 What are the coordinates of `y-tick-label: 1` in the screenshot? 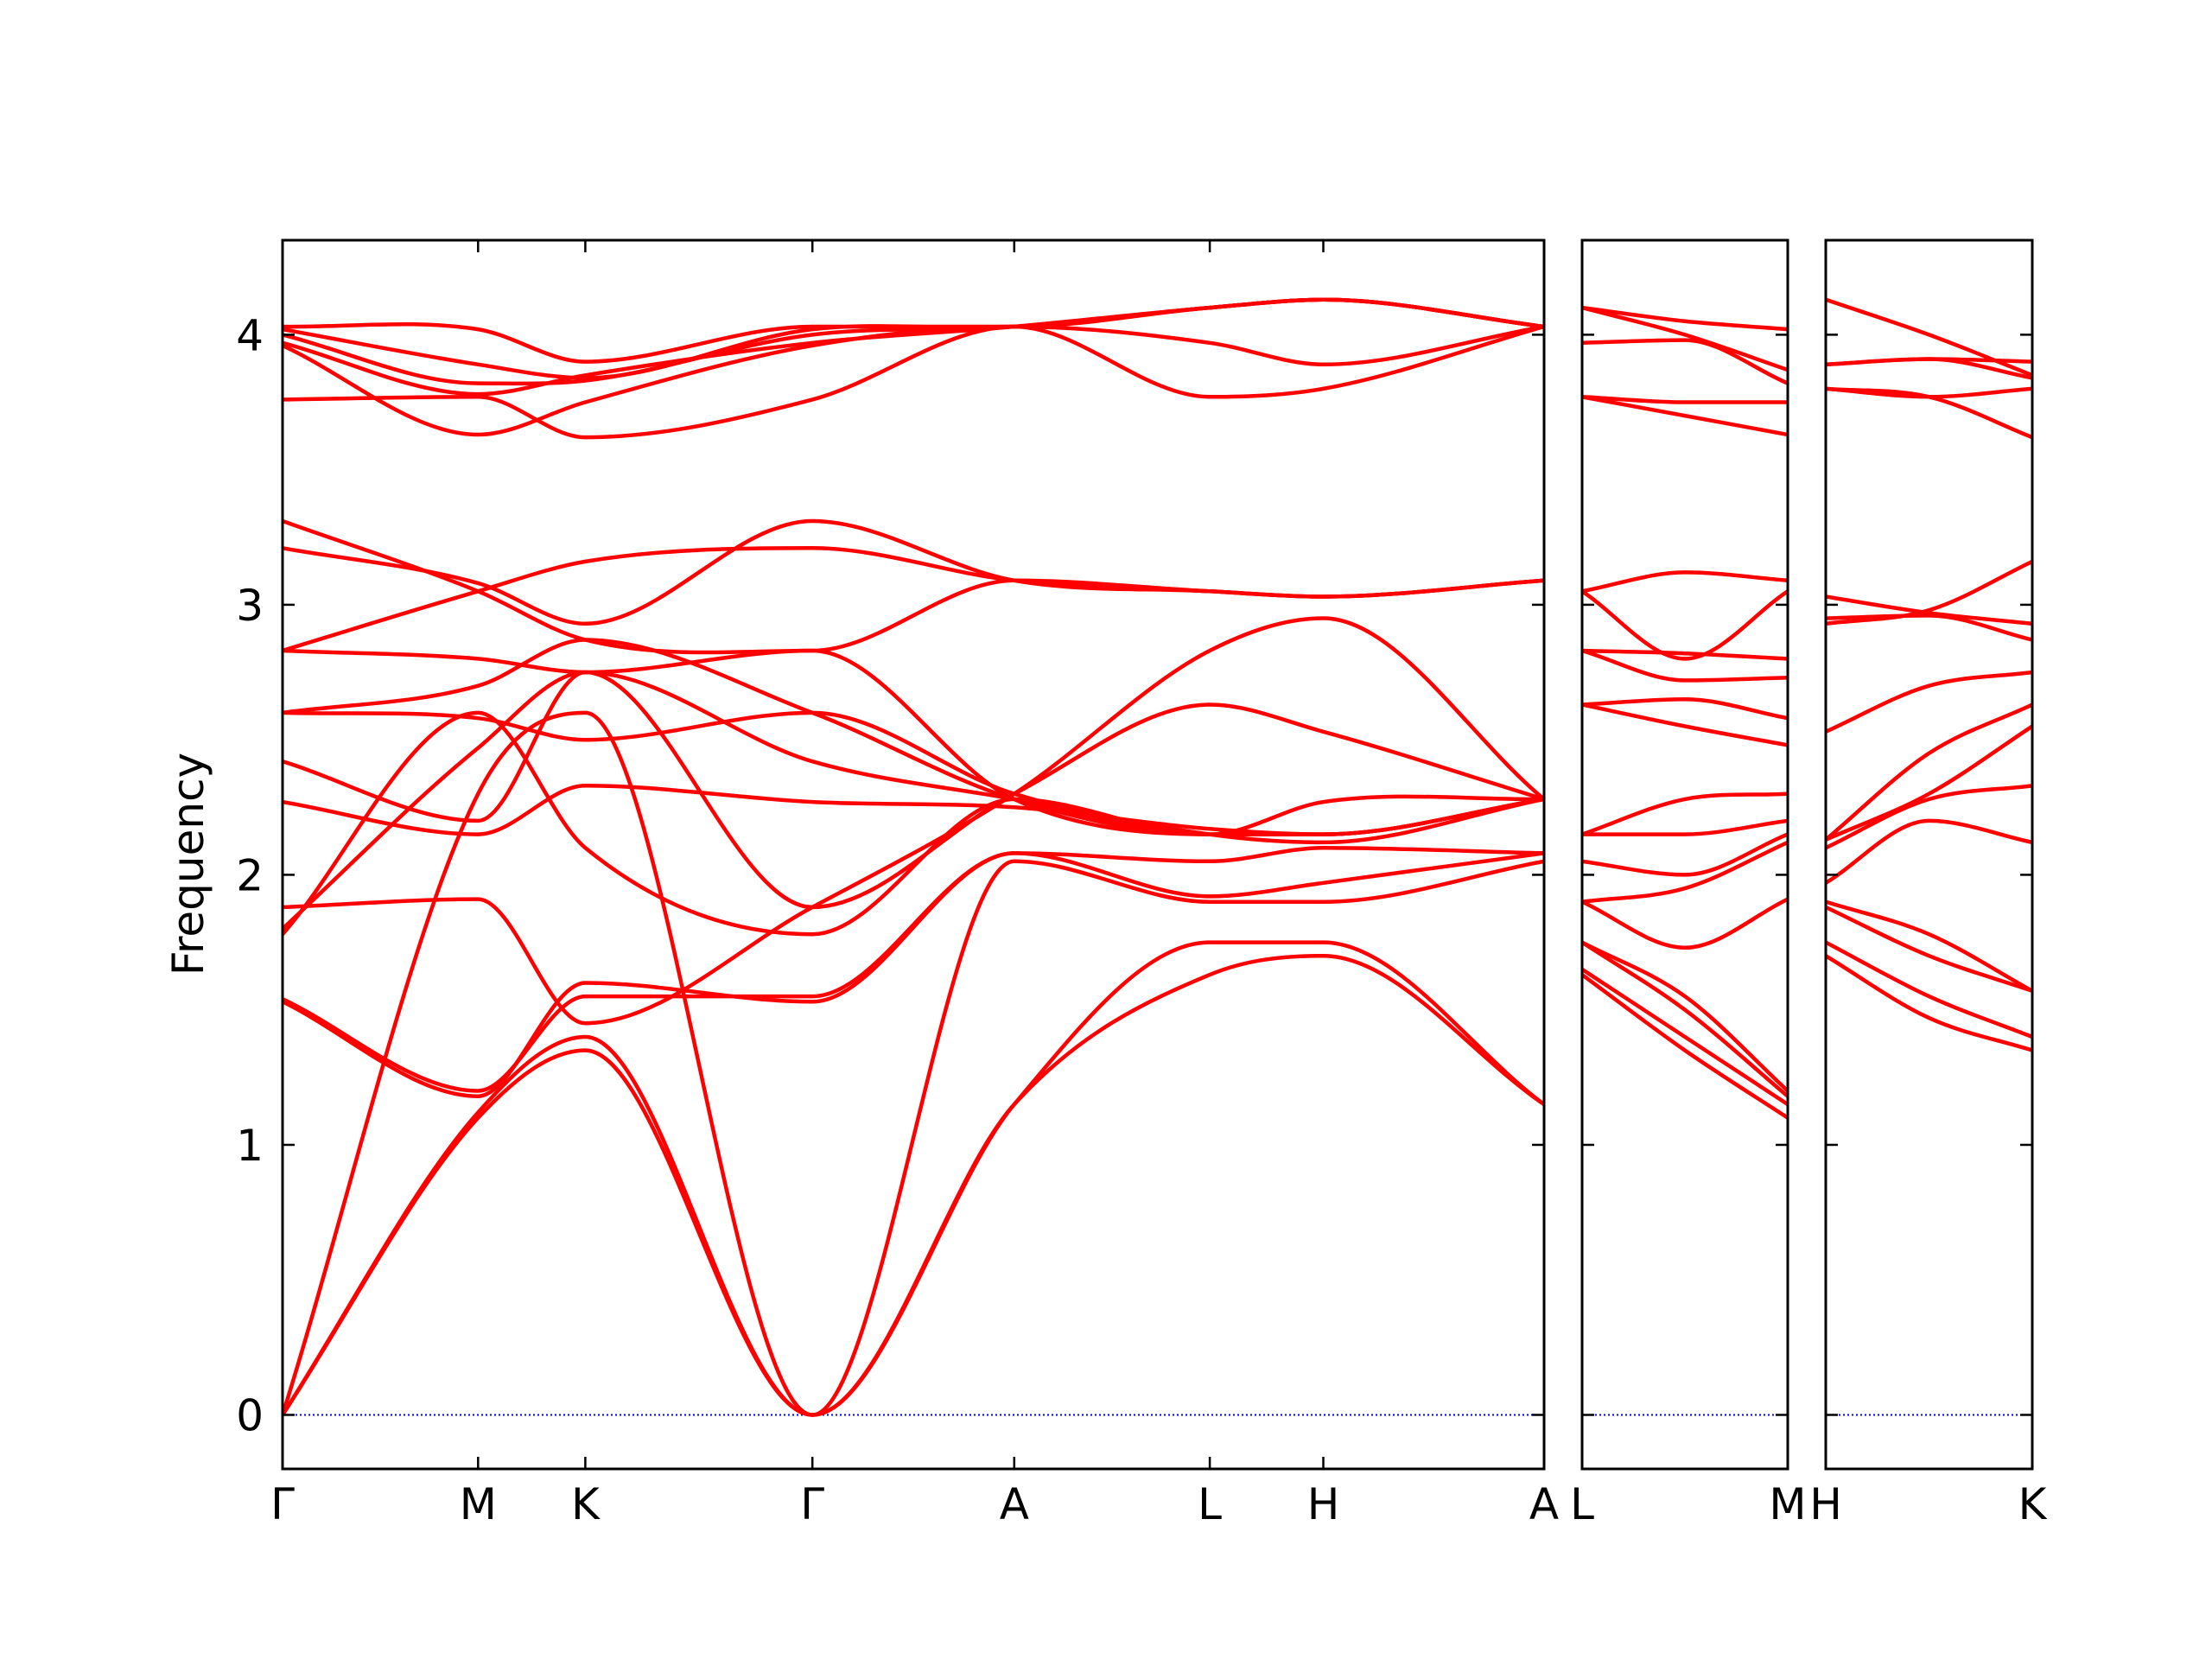 It's located at (250, 1146).